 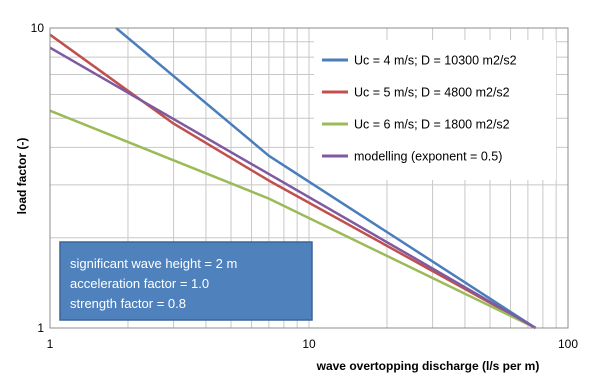 I want to click on y-axis-title: load factor (-), so click(x=22, y=176).